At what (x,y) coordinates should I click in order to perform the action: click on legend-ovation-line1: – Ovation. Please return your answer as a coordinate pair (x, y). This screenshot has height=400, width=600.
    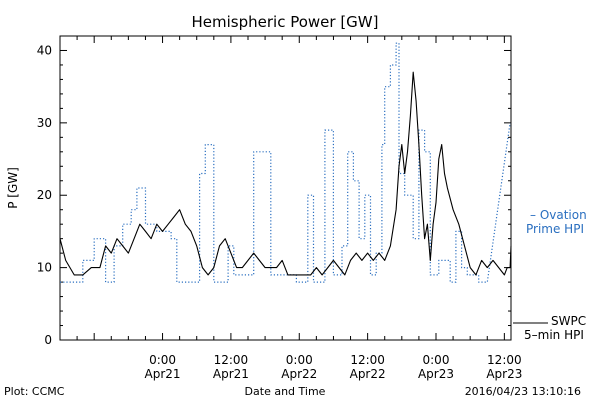
    Looking at the image, I should click on (558, 215).